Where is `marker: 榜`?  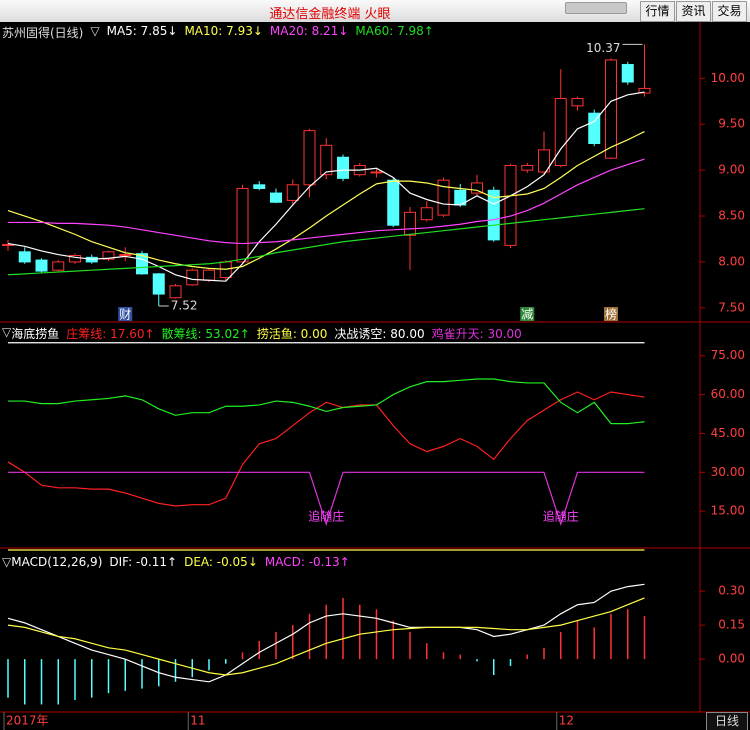
marker: 榜 is located at coordinates (611, 314).